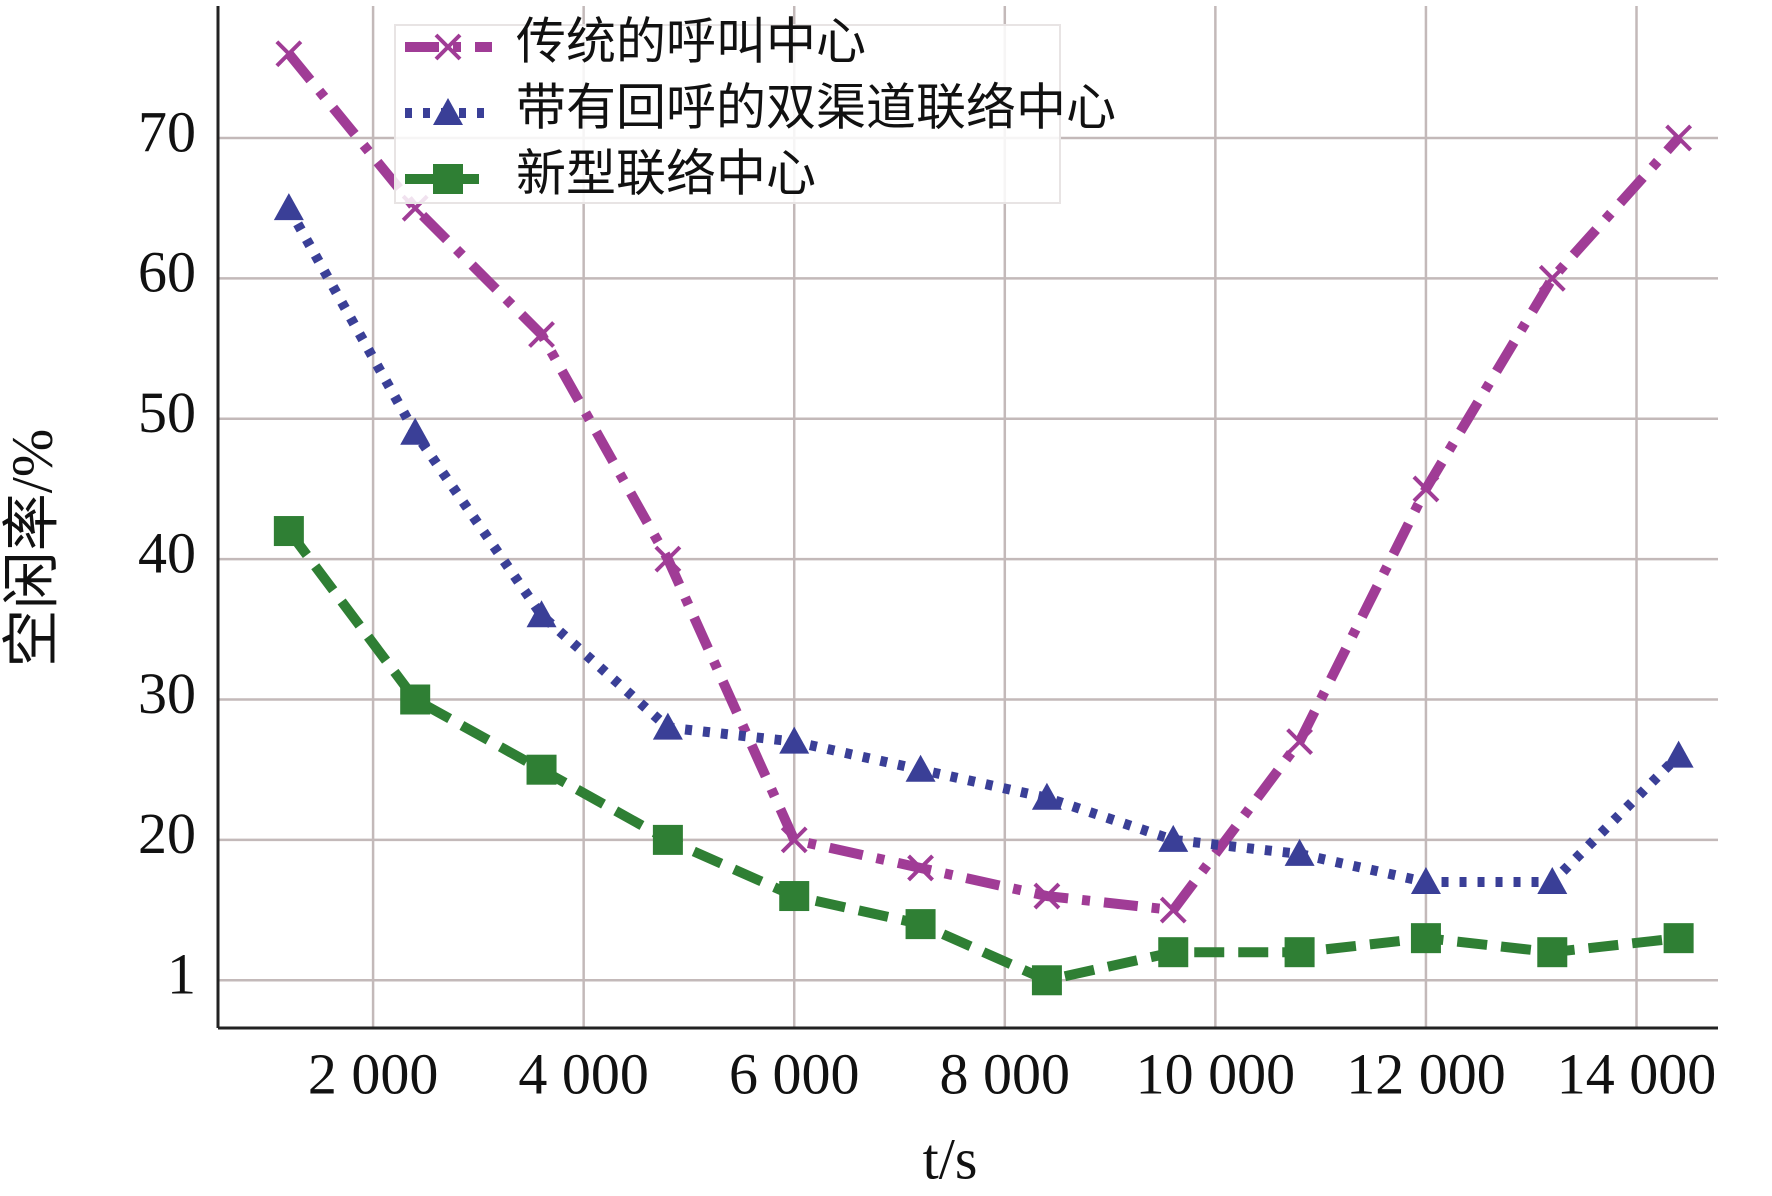 This screenshot has height=1196, width=1772. Describe the element at coordinates (167, 412) in the screenshot. I see `y-tick-label: 50` at that location.